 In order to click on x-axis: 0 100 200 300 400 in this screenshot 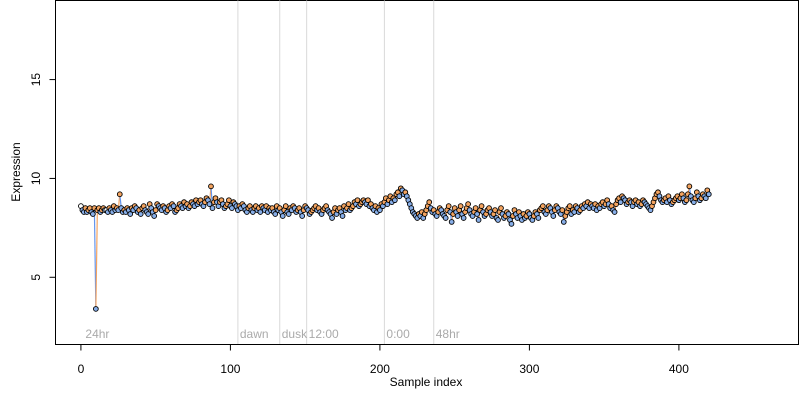, I will do `click(383, 360)`.